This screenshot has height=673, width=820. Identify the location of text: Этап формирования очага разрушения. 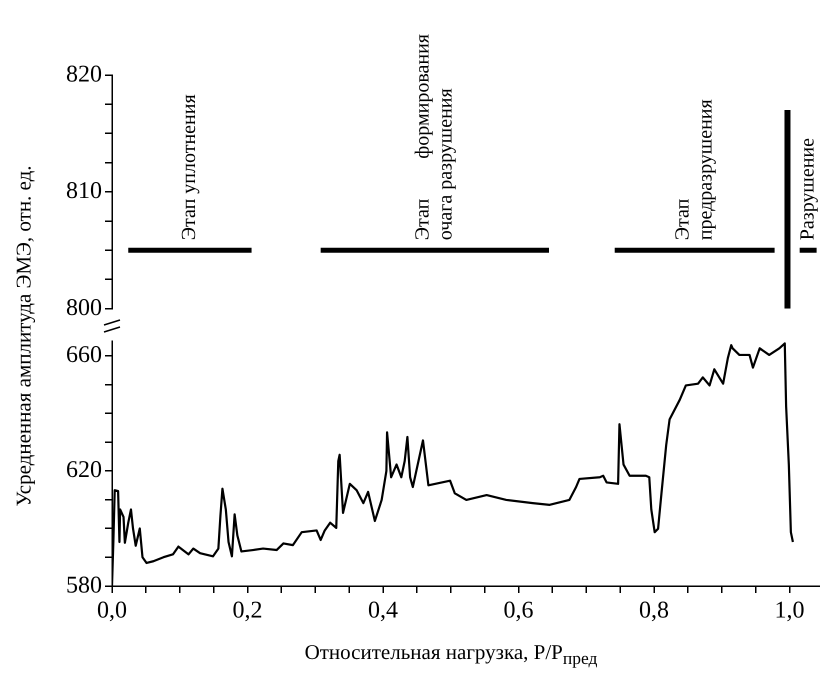
(434, 137).